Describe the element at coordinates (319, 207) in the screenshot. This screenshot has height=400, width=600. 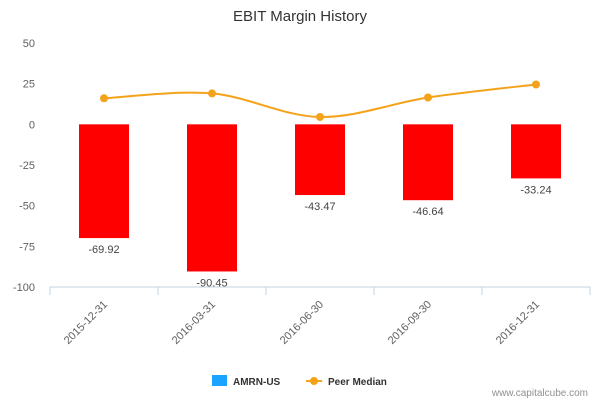
I see `bar-data-label: -43.47` at that location.